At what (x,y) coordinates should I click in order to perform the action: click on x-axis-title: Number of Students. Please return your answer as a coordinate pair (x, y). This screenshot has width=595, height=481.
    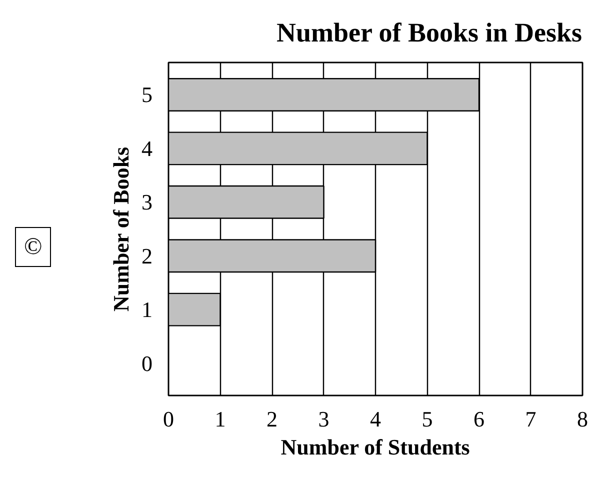
    Looking at the image, I should click on (375, 447).